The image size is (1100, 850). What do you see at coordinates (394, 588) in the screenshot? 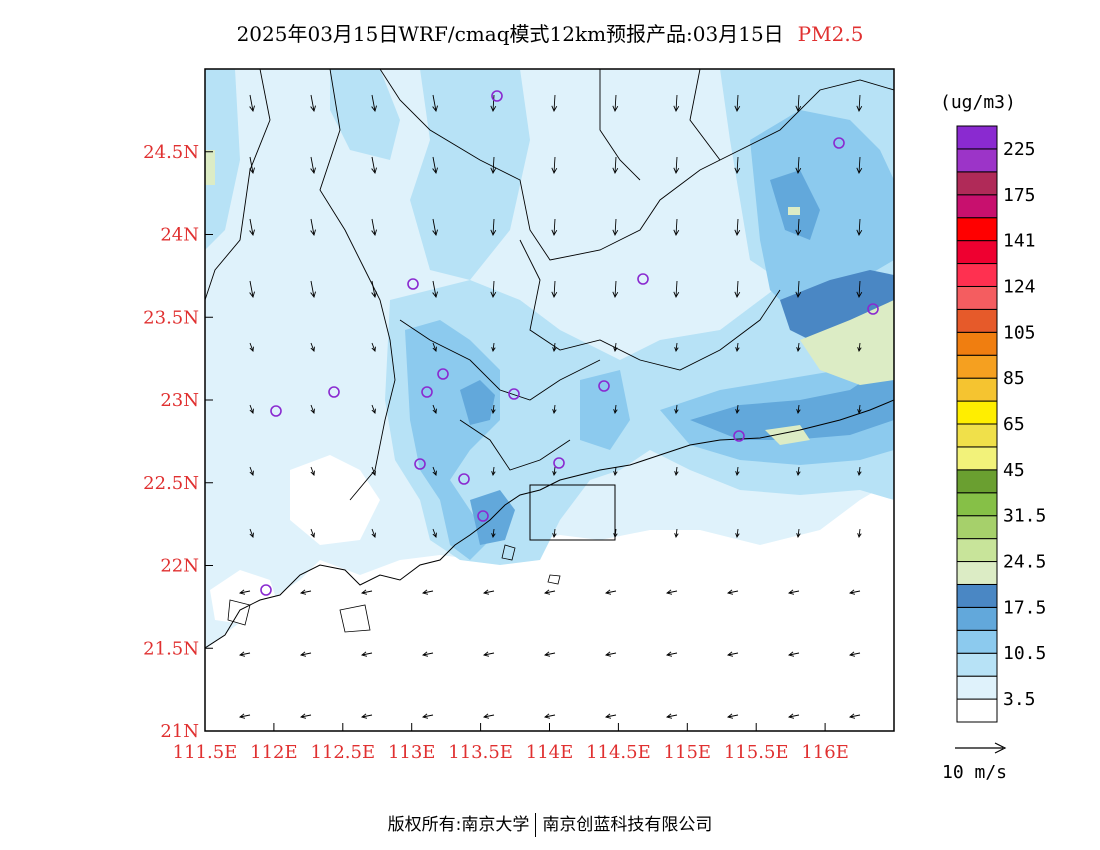
I see `islands` at bounding box center [394, 588].